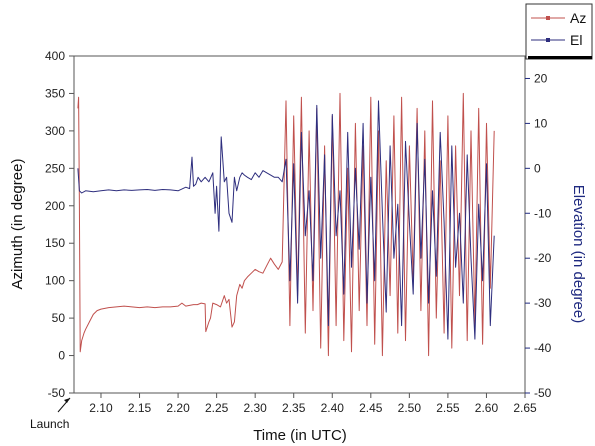  I want to click on y-right-tick-label: 10, so click(541, 123).